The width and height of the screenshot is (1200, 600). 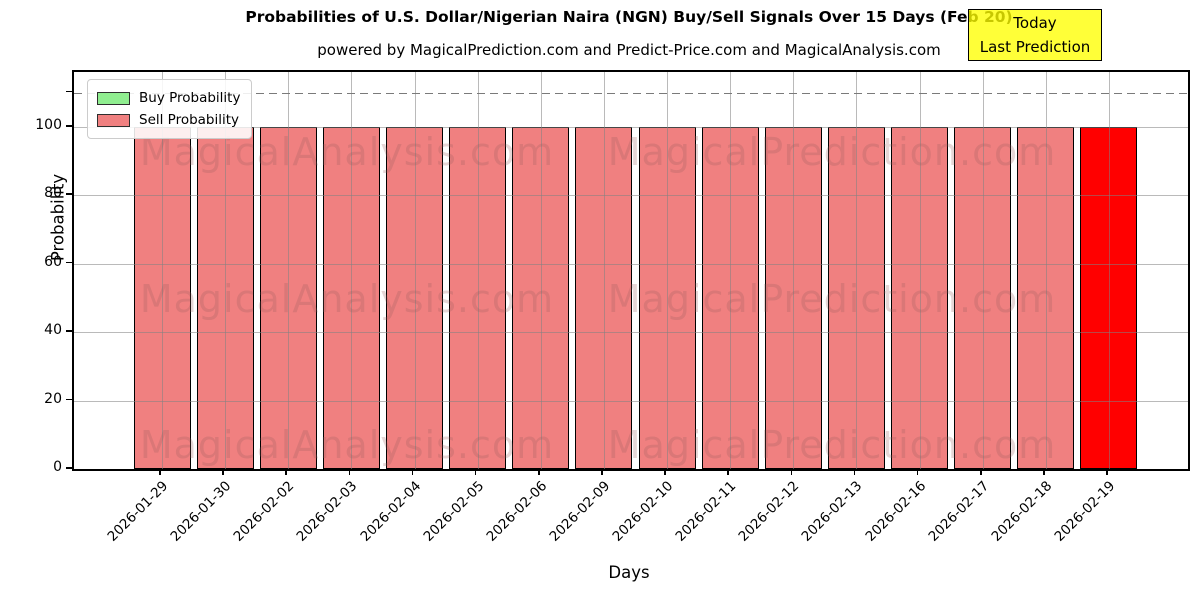 I want to click on y-tick-label: 60, so click(x=53, y=261).